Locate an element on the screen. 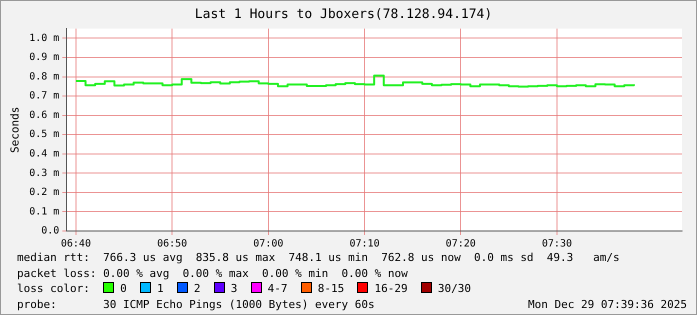 The width and height of the screenshot is (697, 315). x-tick-label: 07:20 is located at coordinates (461, 244).